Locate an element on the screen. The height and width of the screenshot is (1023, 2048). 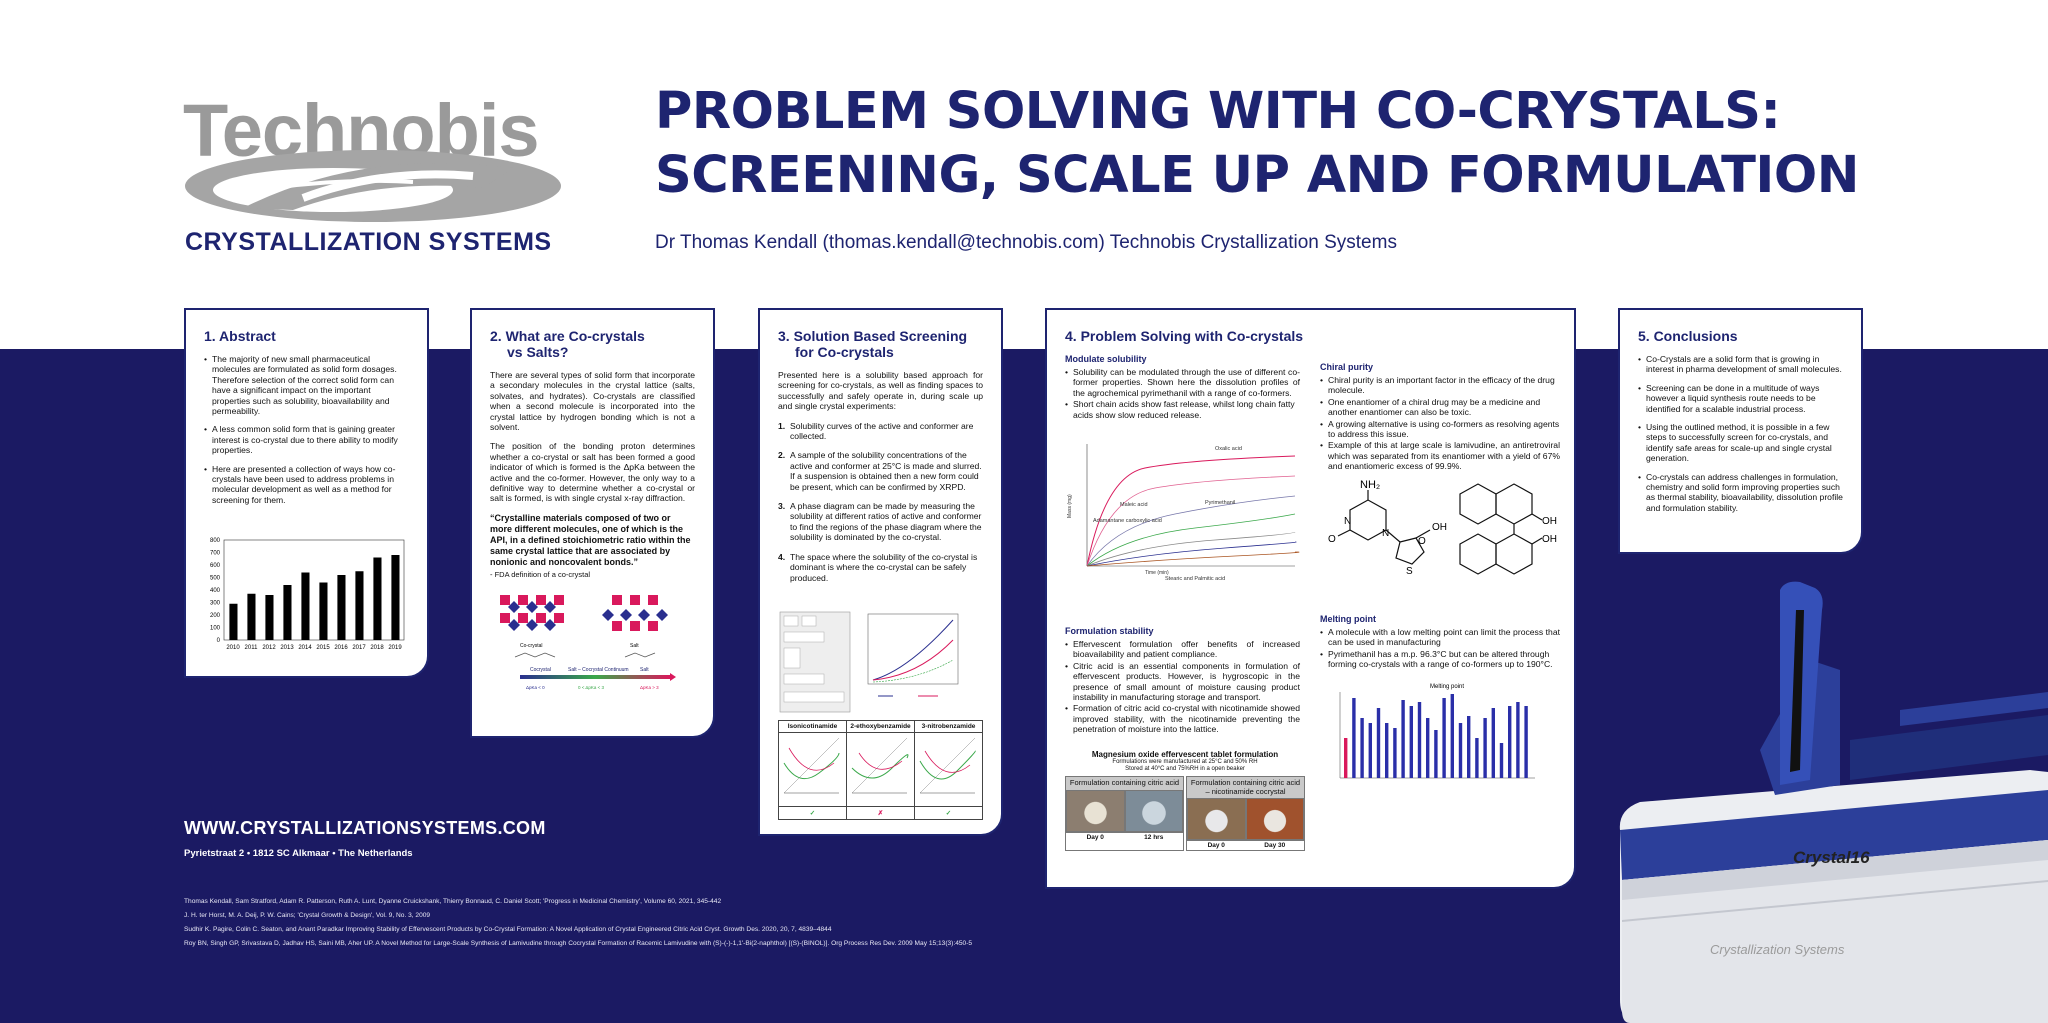
device-brand-secondary: Crystallization Systems is located at coordinates (1777, 949).